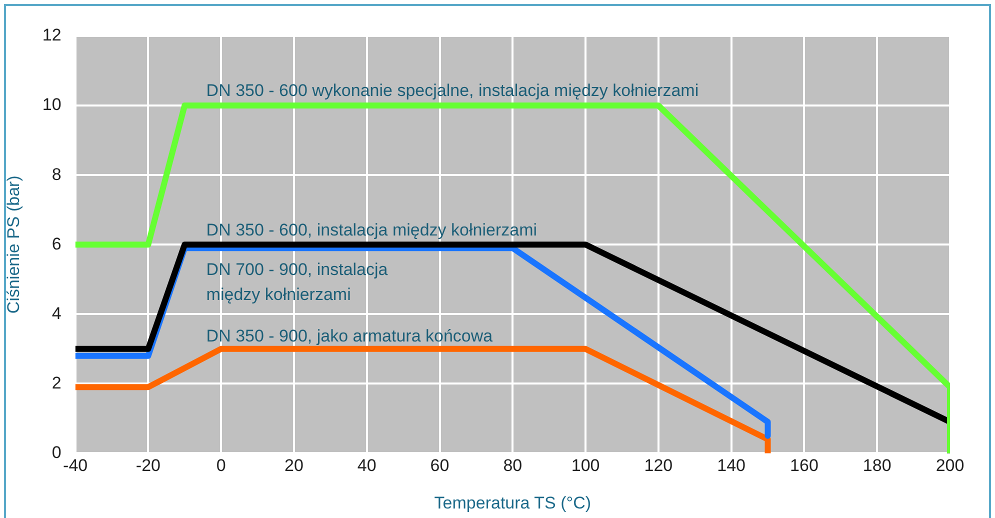 Image resolution: width=995 pixels, height=518 pixels. I want to click on series-label: DN 350 - 900, jako armatura końcowa, so click(350, 336).